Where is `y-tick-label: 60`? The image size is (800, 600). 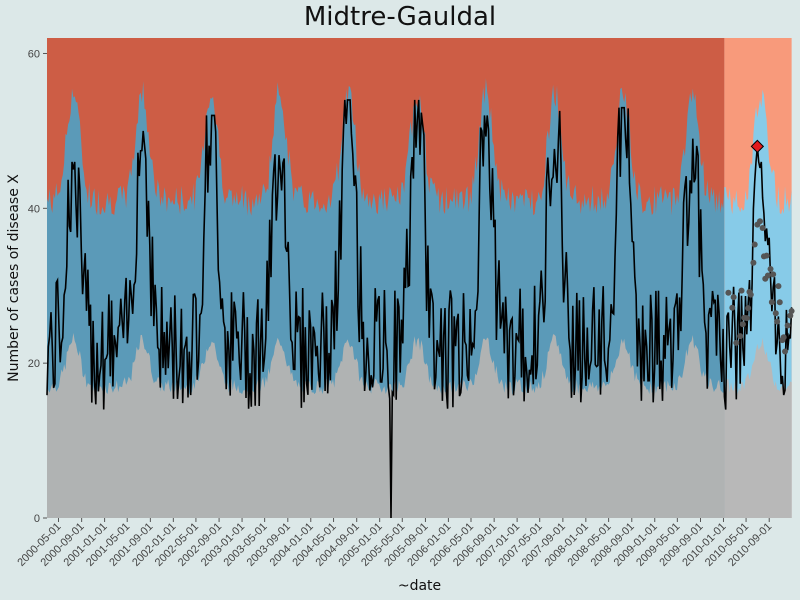 y-tick-label: 60 is located at coordinates (34, 54).